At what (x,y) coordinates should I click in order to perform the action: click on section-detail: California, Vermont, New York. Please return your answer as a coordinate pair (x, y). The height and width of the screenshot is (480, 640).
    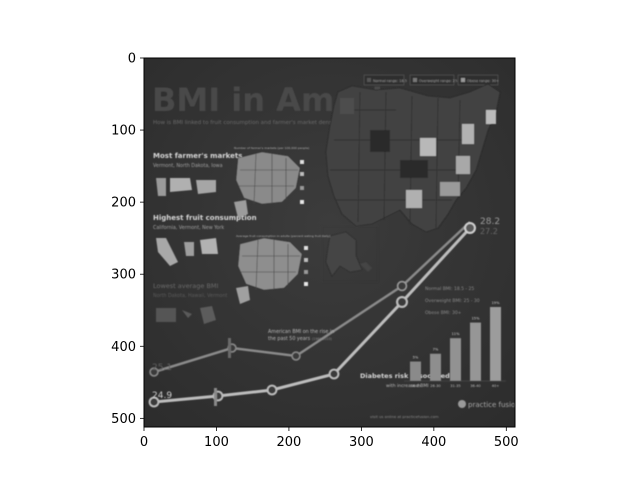
    Looking at the image, I should click on (188, 228).